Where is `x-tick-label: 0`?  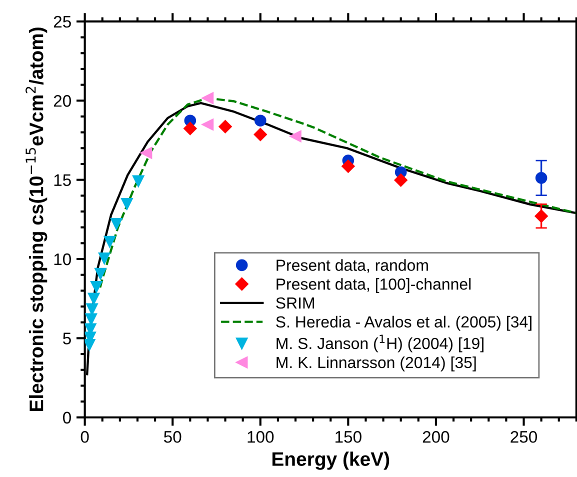 x-tick-label: 0 is located at coordinates (84, 437).